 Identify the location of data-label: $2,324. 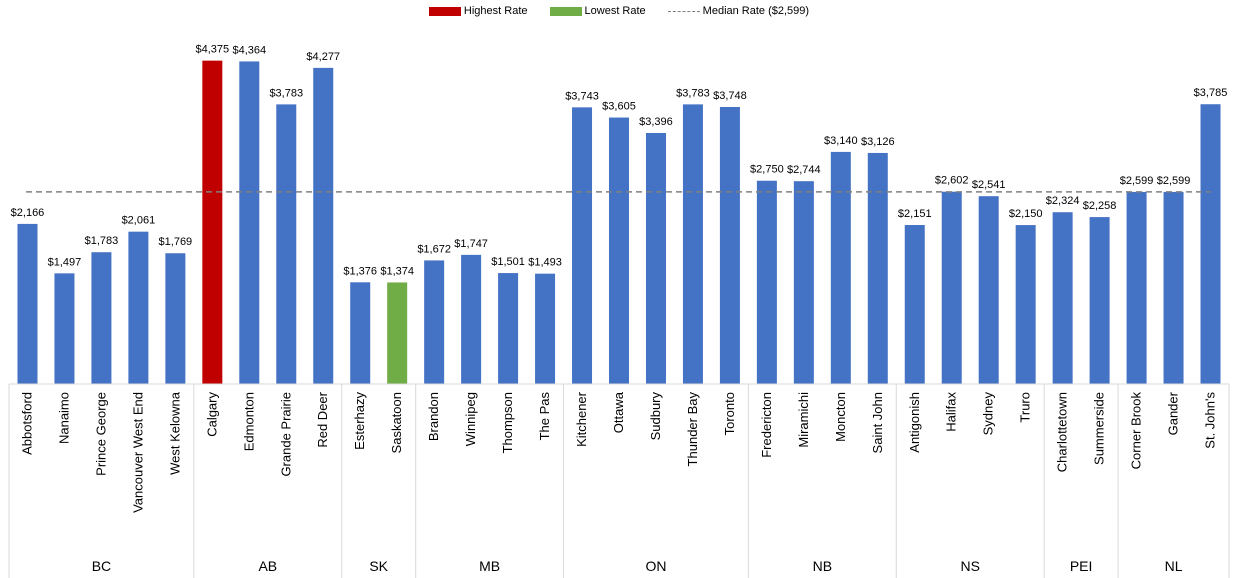
(1063, 201).